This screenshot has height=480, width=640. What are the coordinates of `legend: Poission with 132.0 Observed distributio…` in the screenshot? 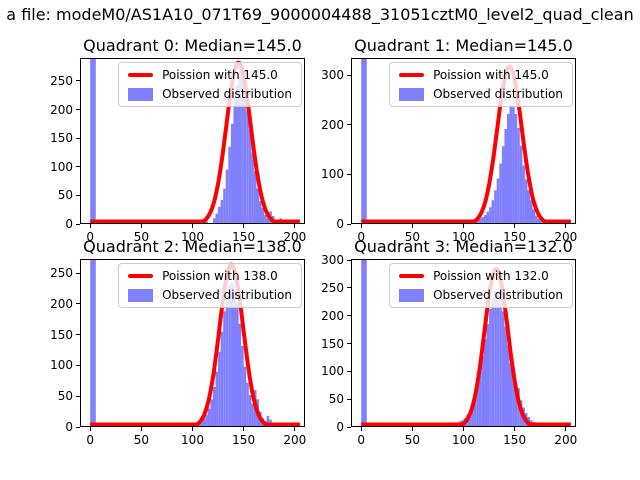 It's located at (481, 285).